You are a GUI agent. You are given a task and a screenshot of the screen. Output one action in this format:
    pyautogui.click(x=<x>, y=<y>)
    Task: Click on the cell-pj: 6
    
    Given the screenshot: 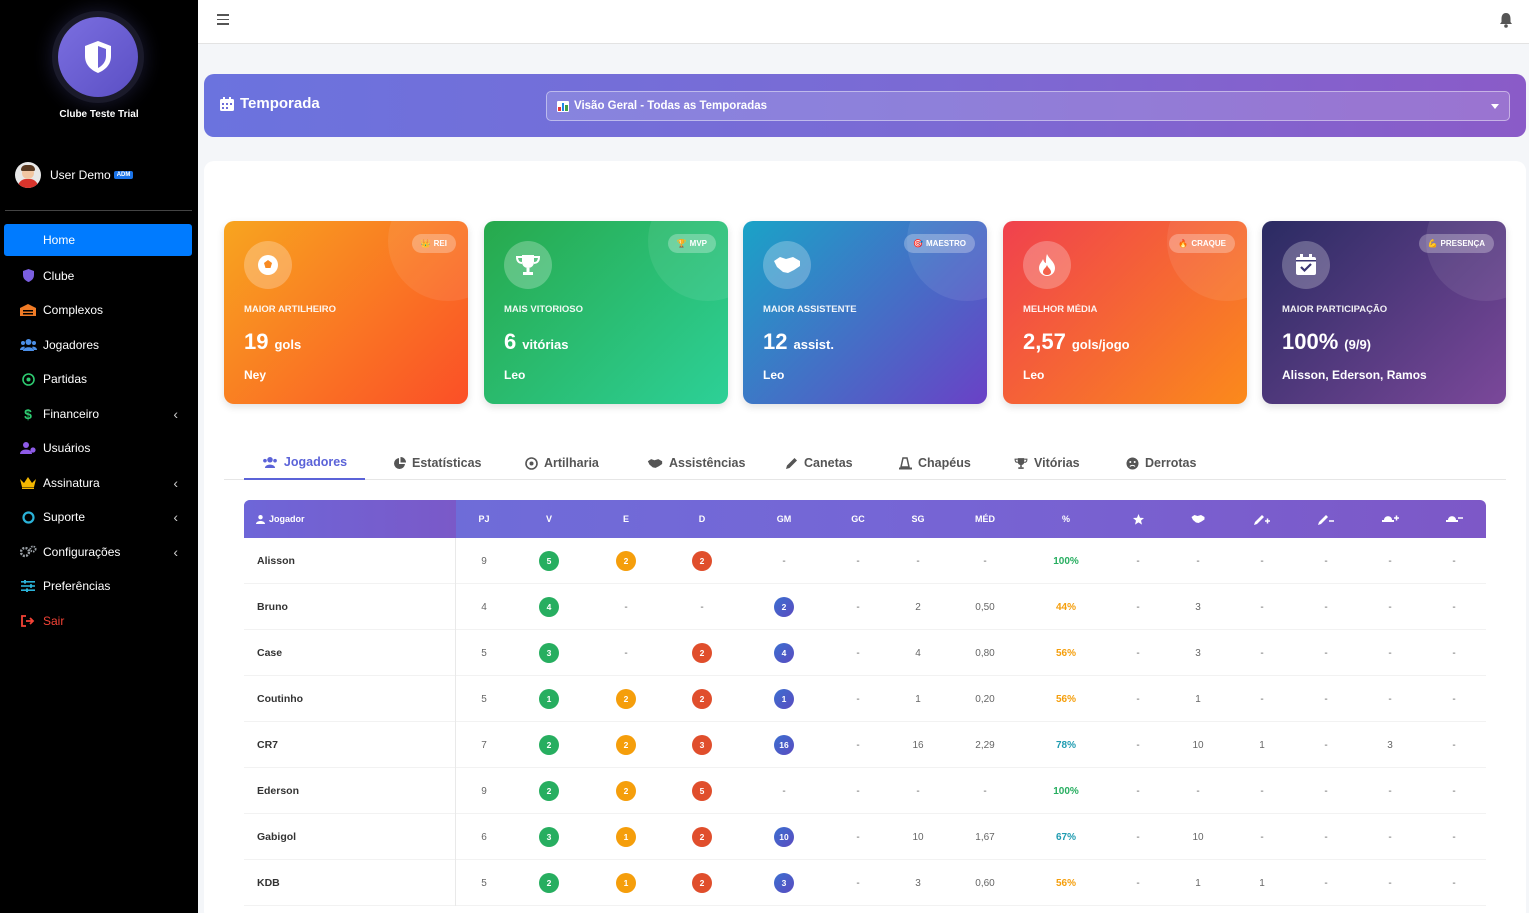 What is the action you would take?
    pyautogui.click(x=484, y=837)
    